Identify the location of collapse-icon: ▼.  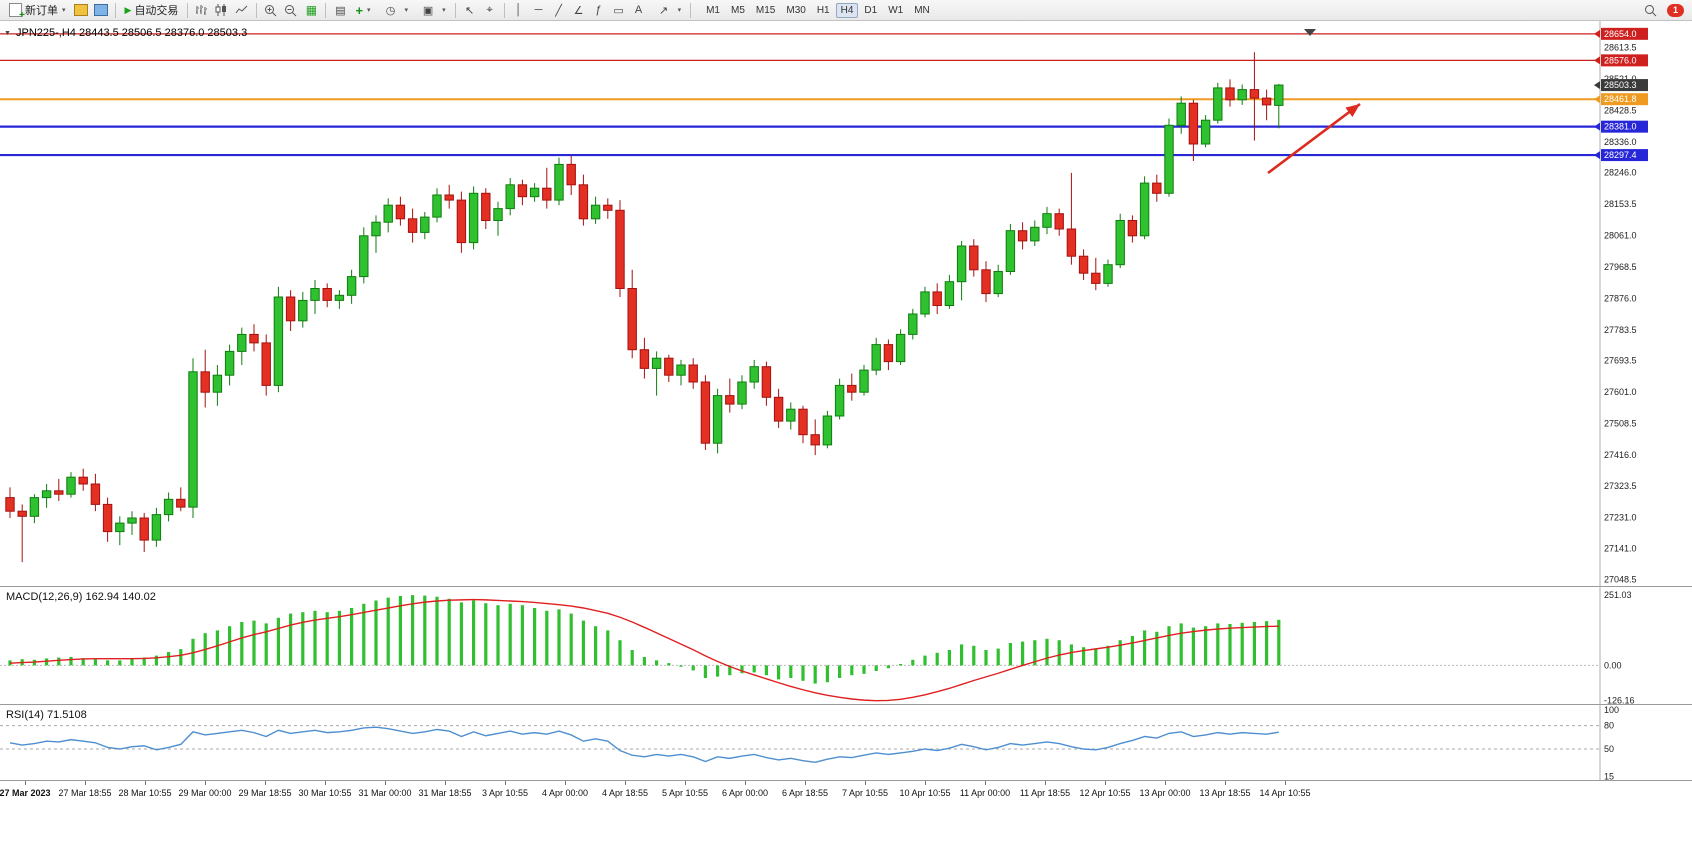
(7, 33).